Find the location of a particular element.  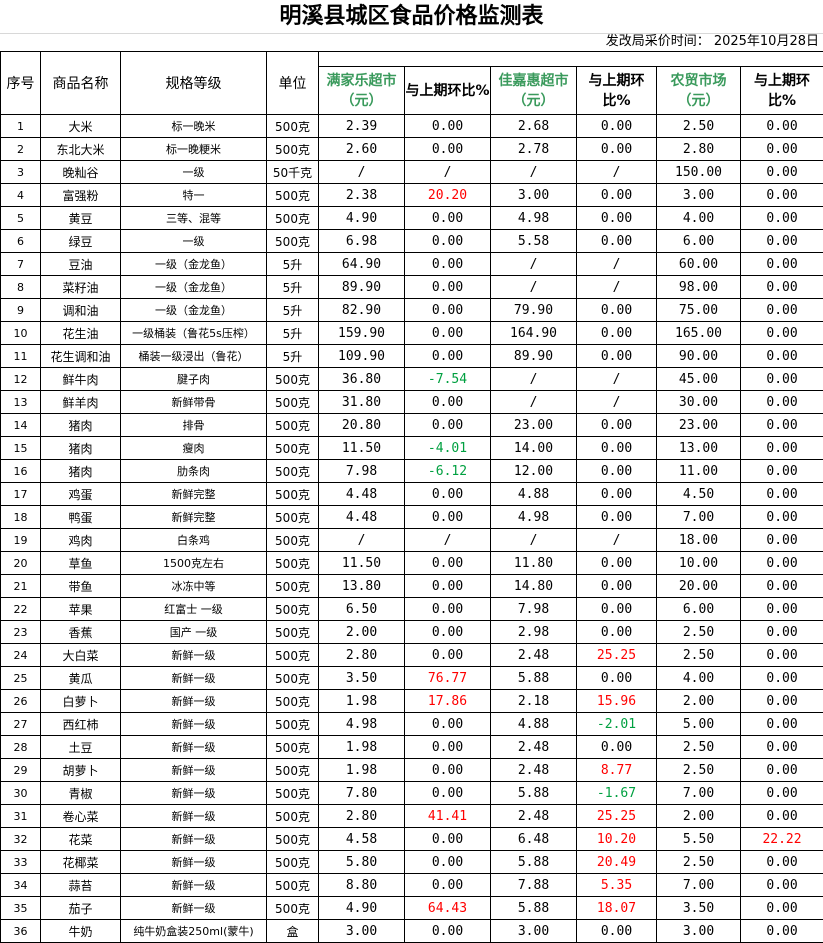

row-no: 12 is located at coordinates (20, 379).